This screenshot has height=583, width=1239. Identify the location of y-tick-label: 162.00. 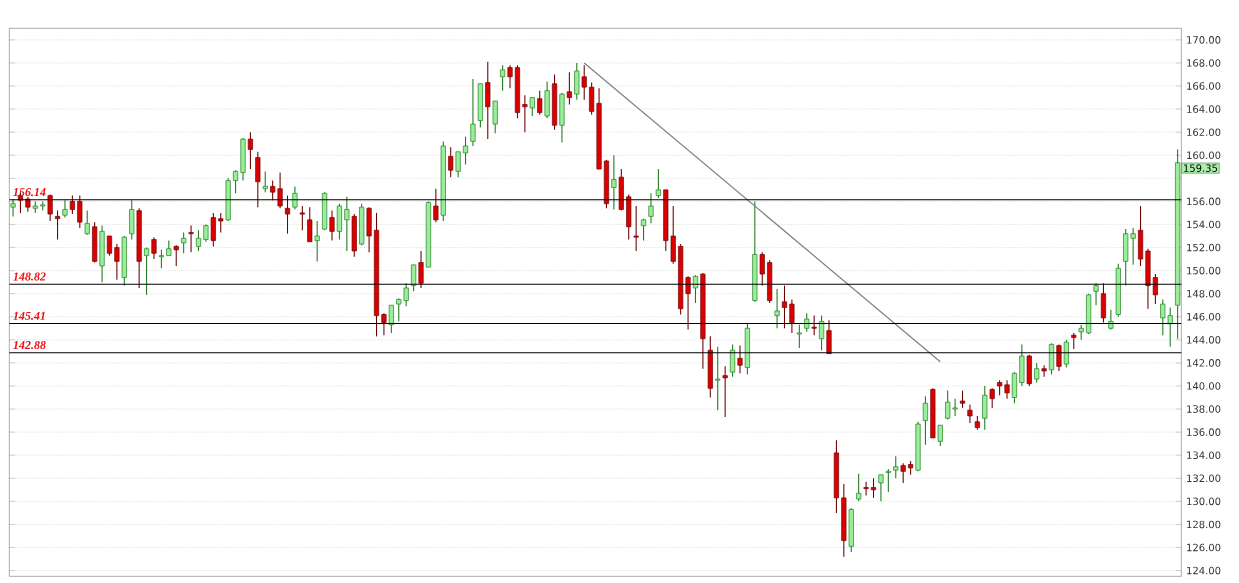
(1204, 132).